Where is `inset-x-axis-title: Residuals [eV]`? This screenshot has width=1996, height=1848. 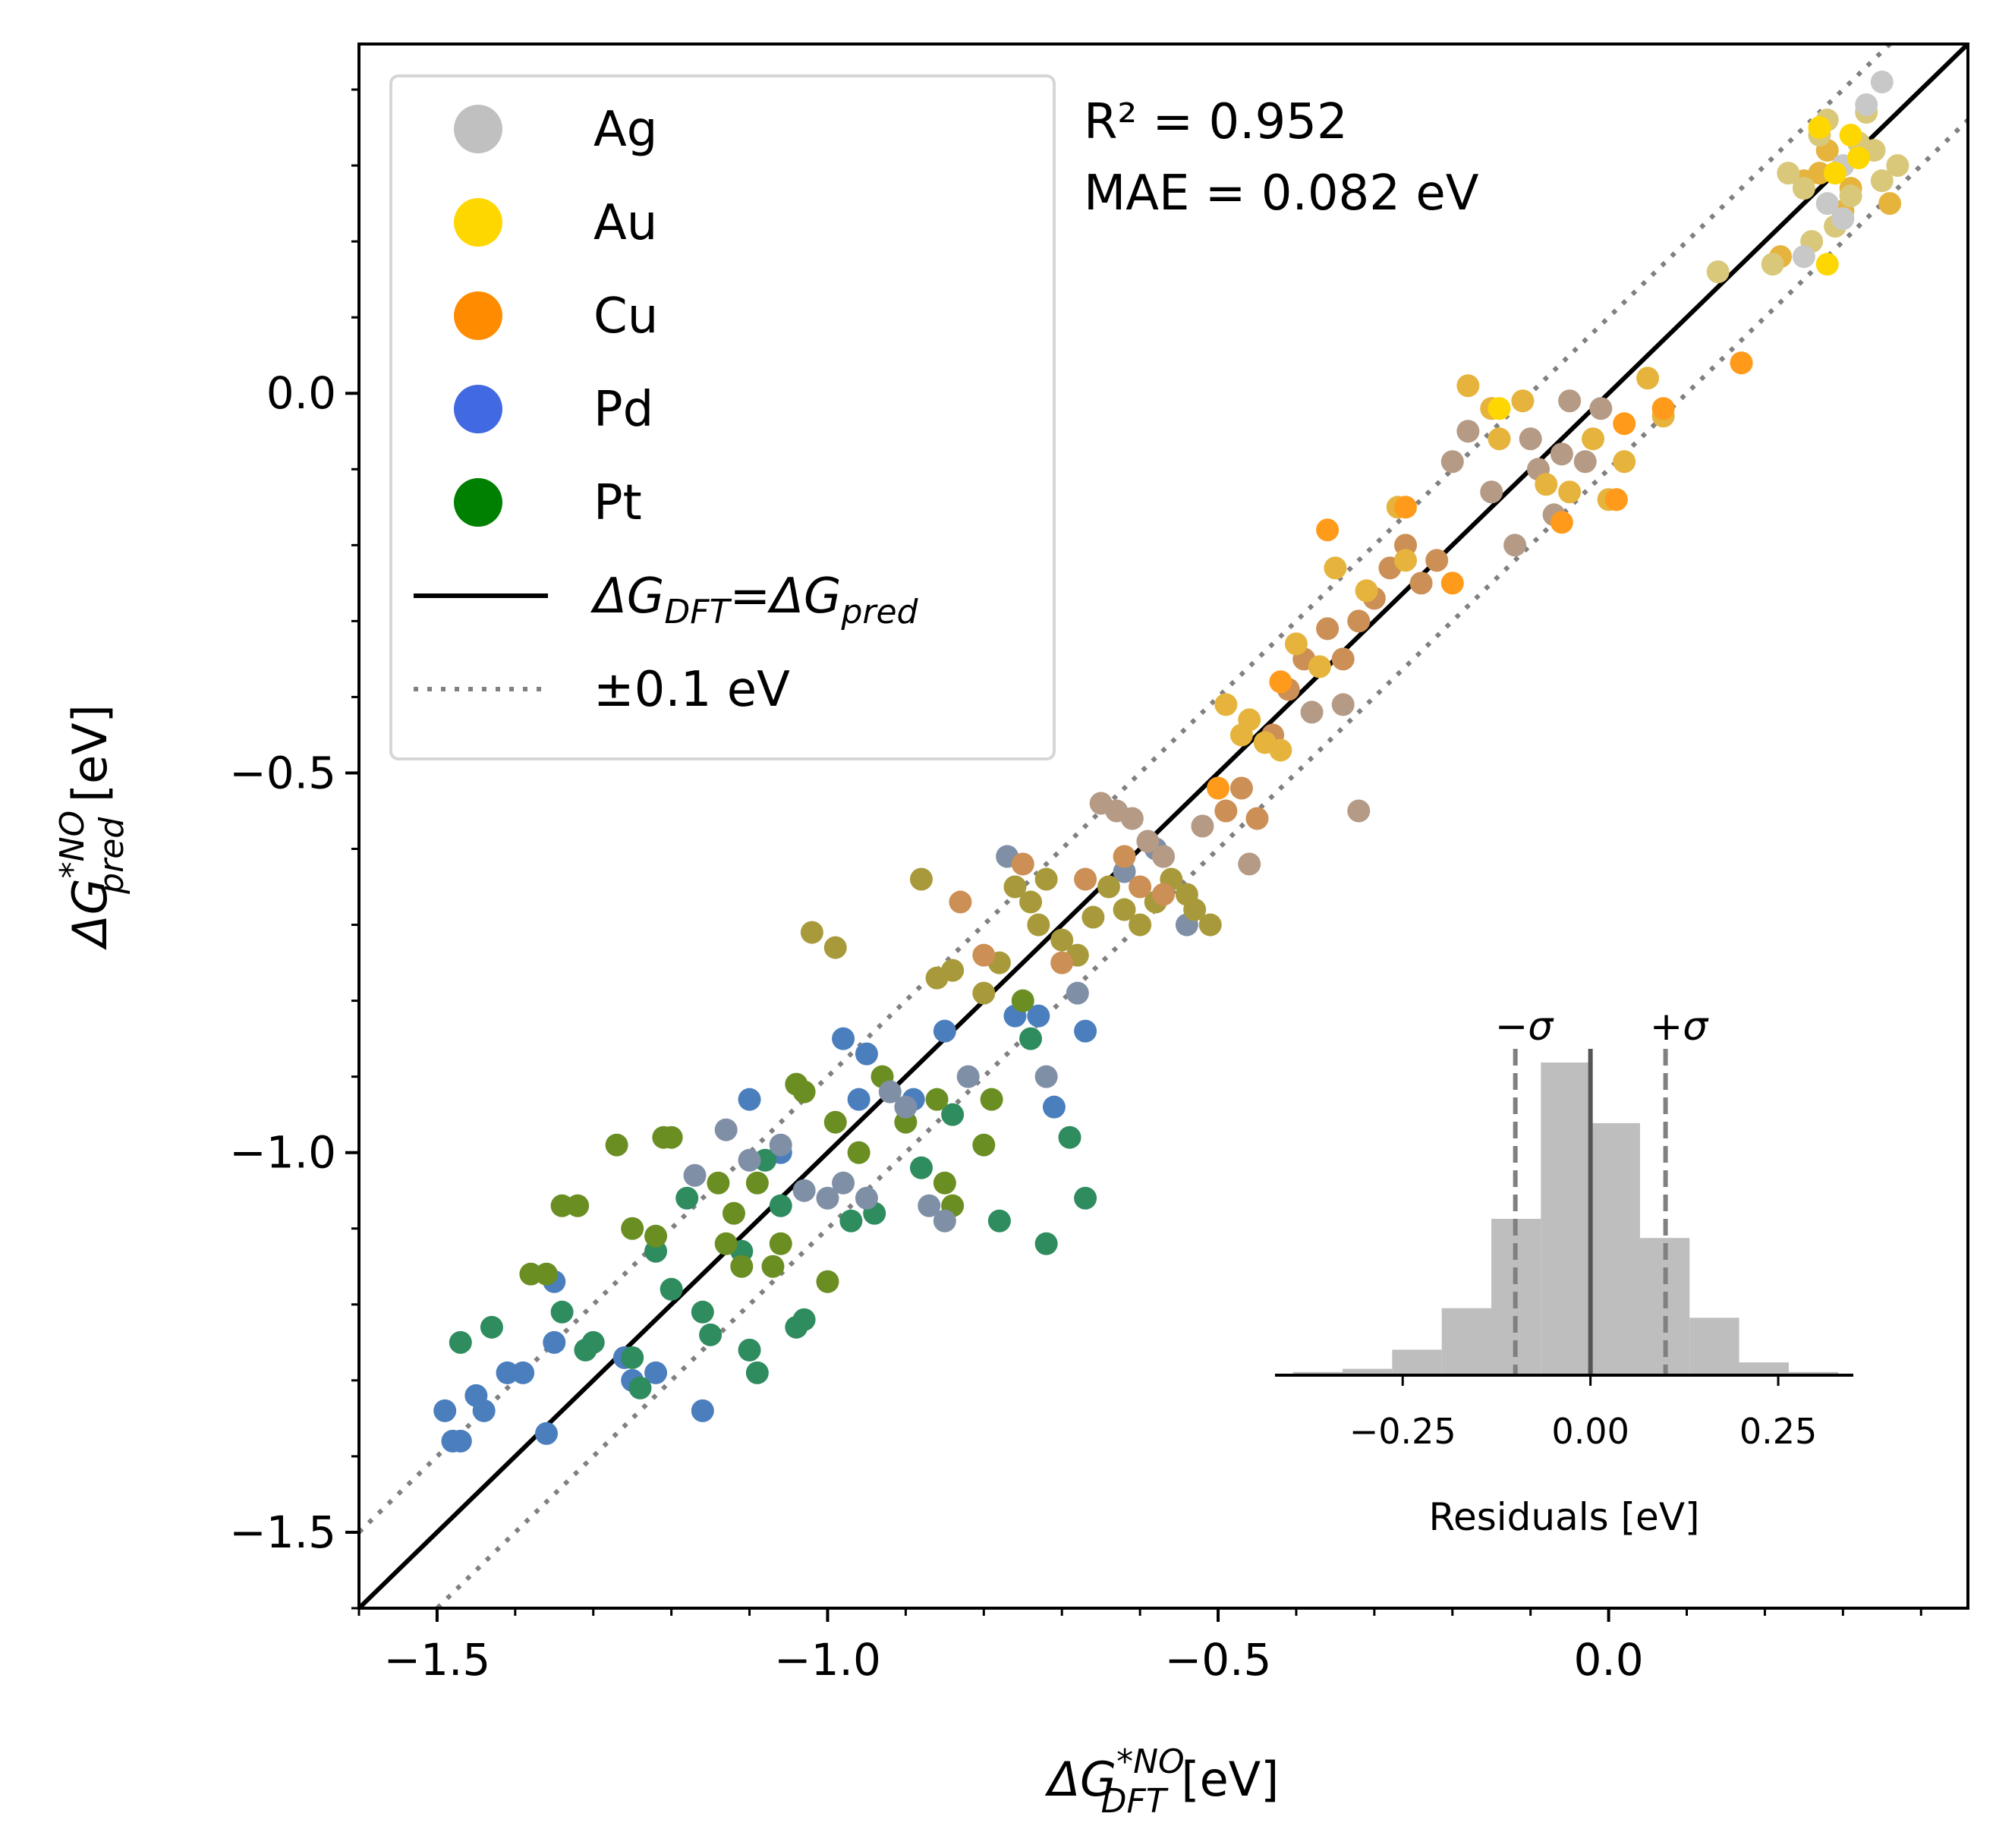 inset-x-axis-title: Residuals [eV] is located at coordinates (1563, 1517).